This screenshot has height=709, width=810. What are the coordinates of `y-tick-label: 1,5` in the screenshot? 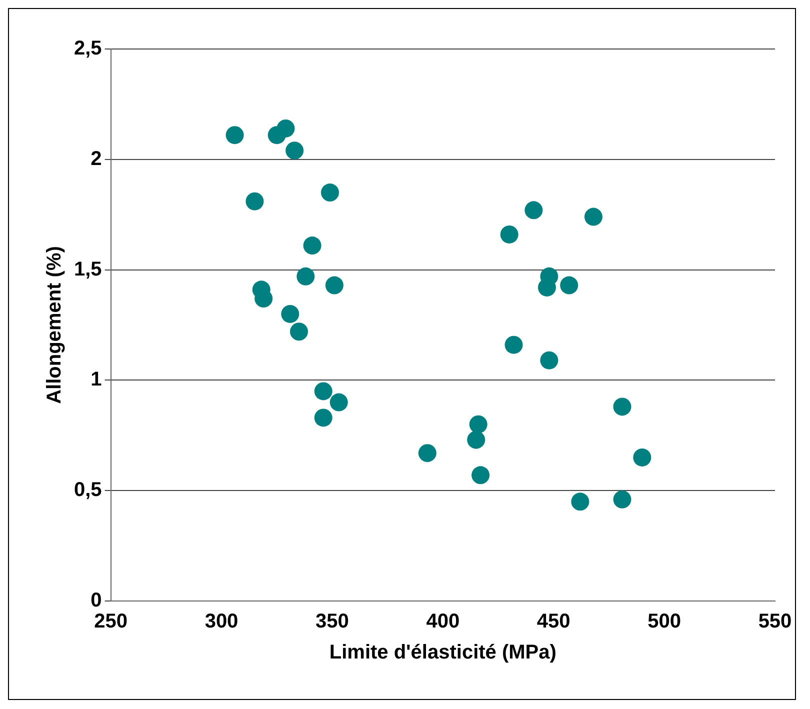 It's located at (88, 269).